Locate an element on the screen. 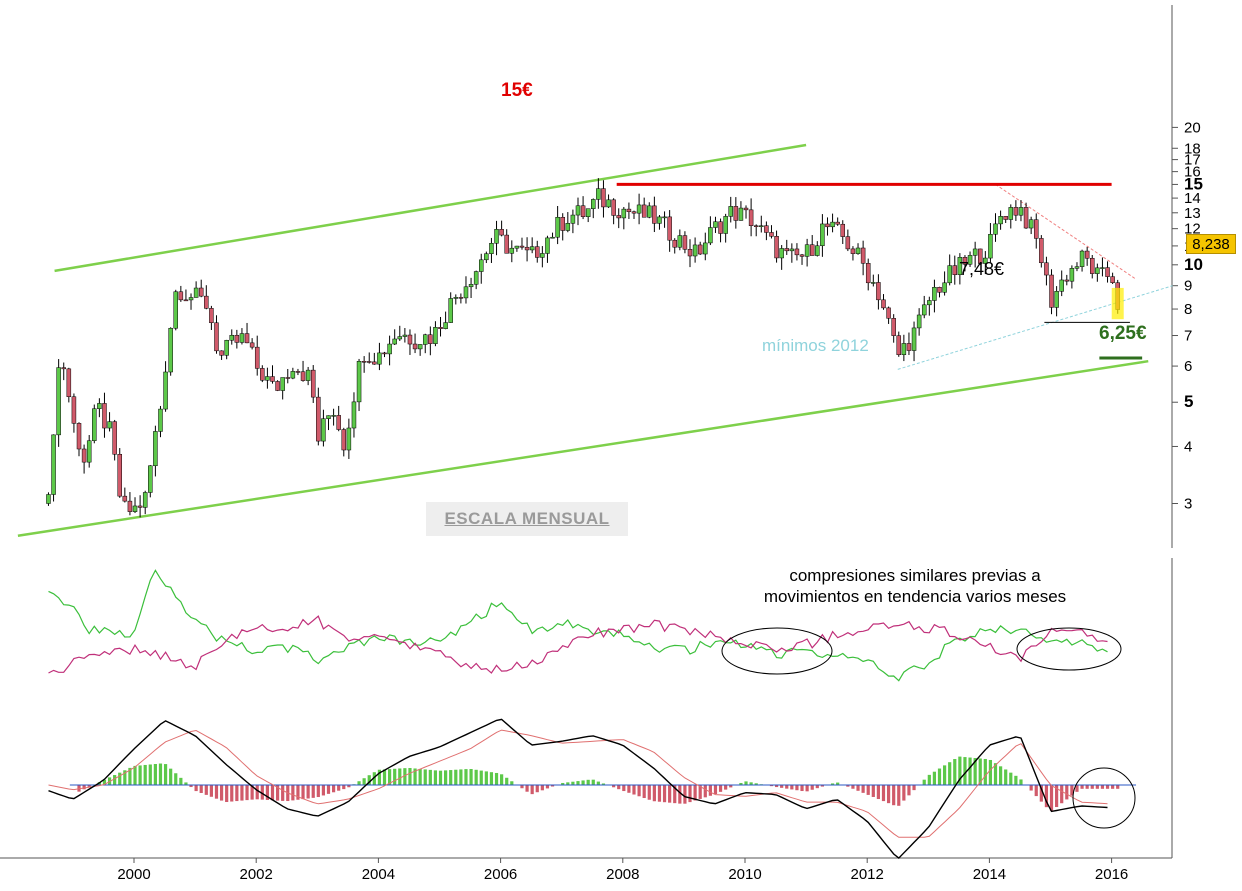 This screenshot has height=891, width=1242. channel-top-line is located at coordinates (430, 208).